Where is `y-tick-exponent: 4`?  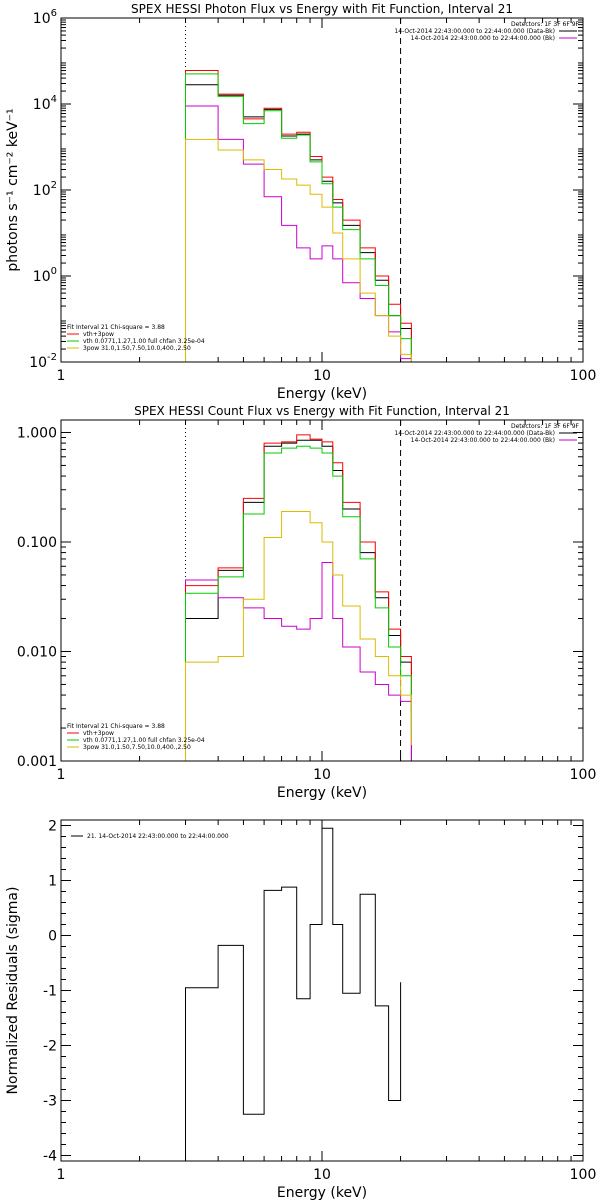 y-tick-exponent: 4 is located at coordinates (54, 99).